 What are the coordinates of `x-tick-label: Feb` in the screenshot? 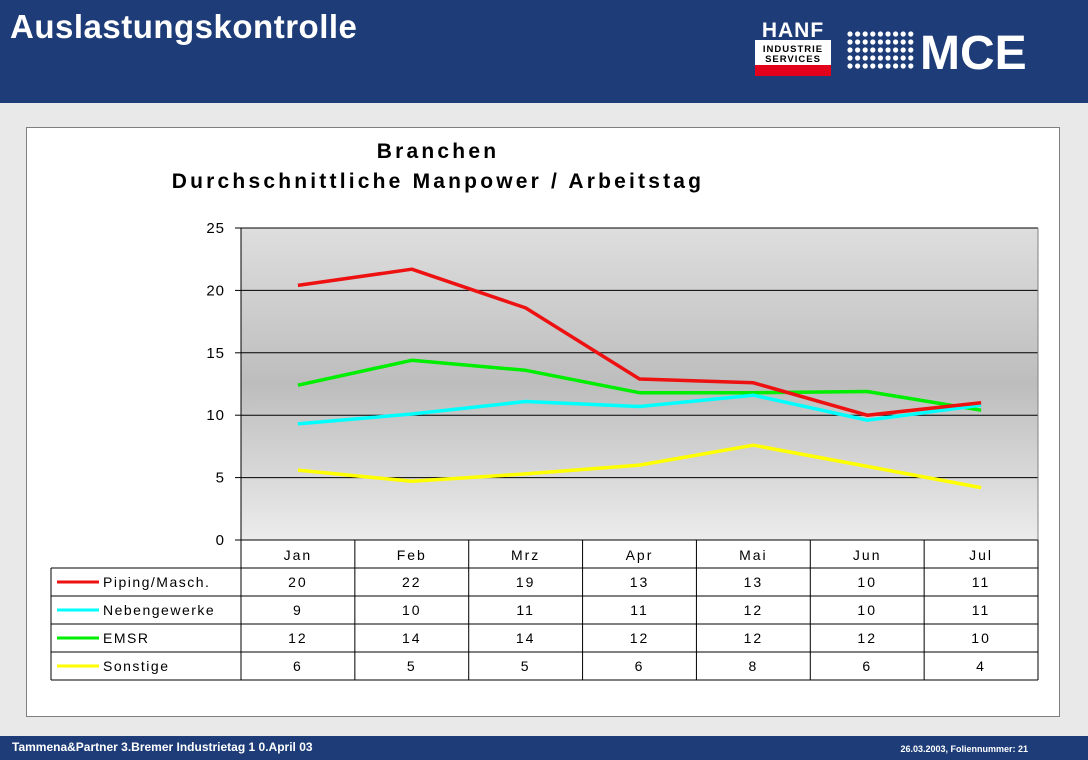 It's located at (412, 555).